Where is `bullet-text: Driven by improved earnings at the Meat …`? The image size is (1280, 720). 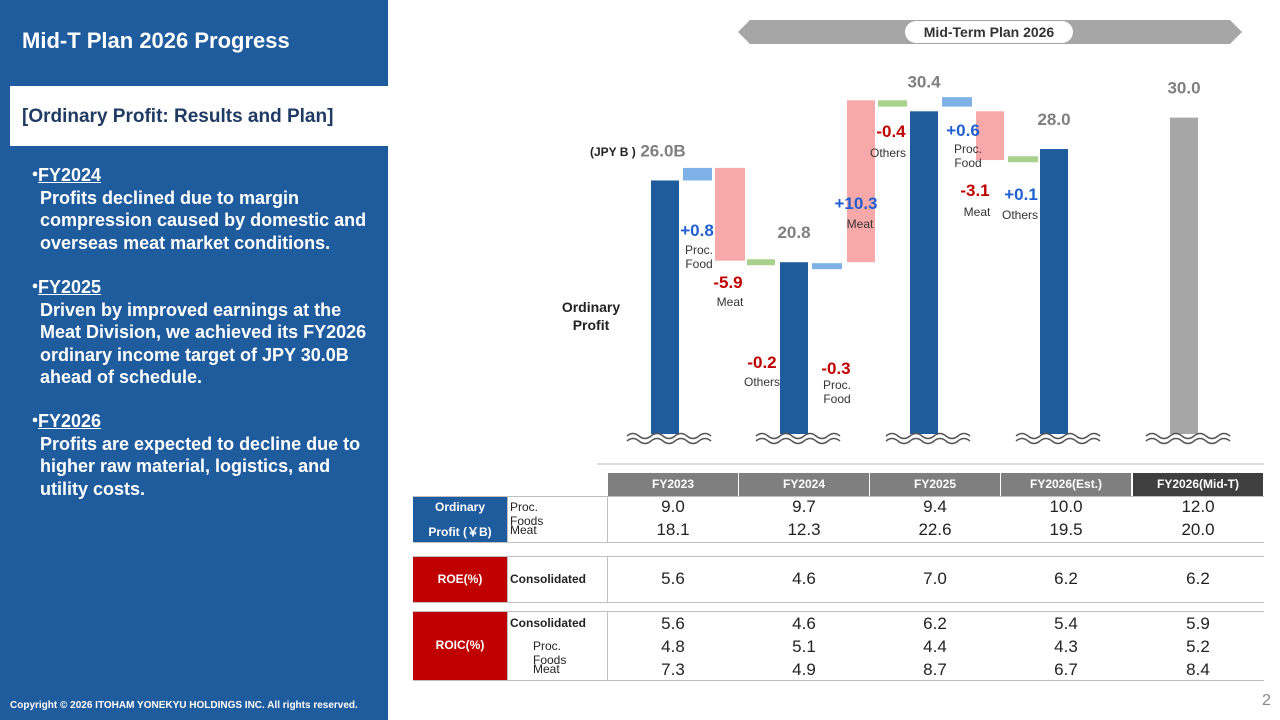 bullet-text: Driven by improved earnings at the Meat … is located at coordinates (203, 343).